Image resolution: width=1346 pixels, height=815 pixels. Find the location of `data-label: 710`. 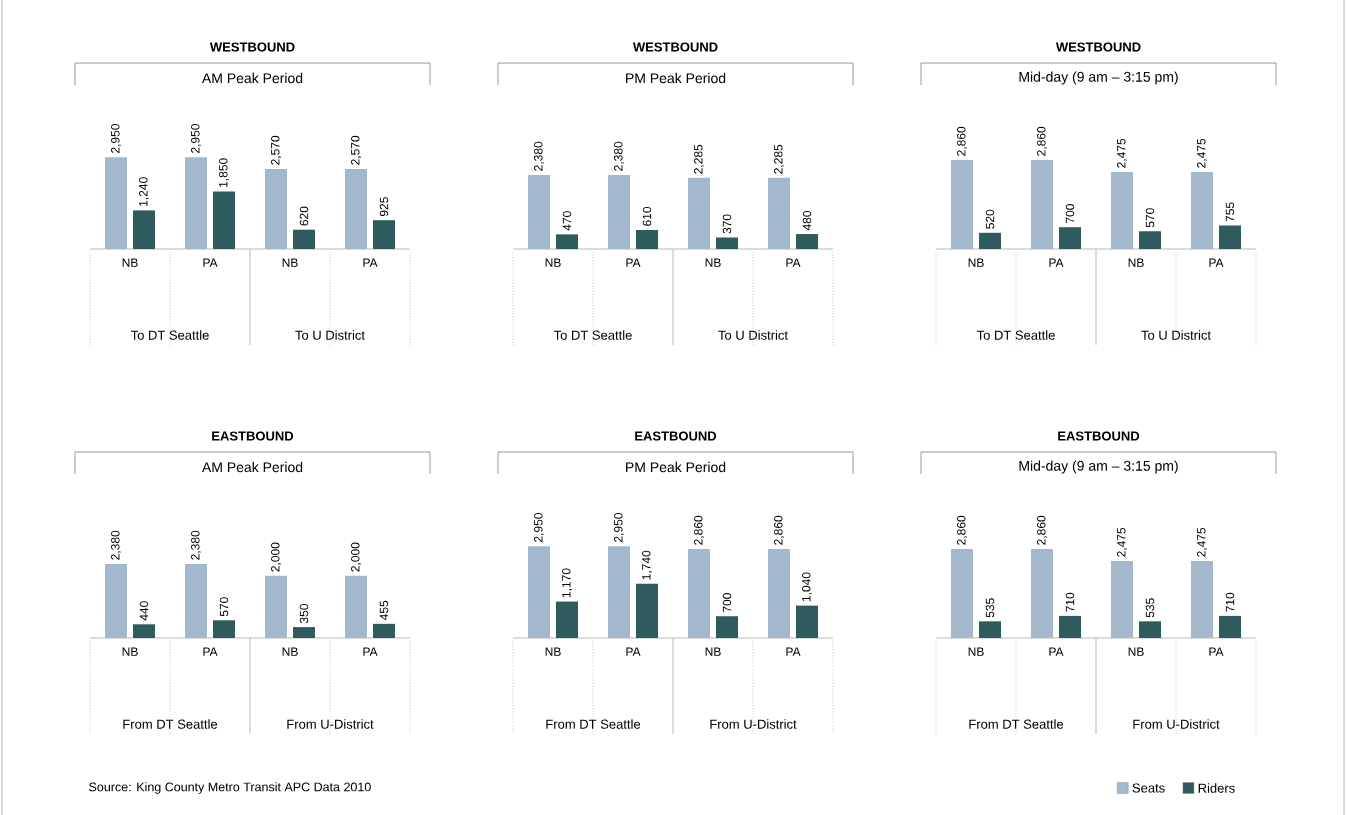

data-label: 710 is located at coordinates (1070, 602).